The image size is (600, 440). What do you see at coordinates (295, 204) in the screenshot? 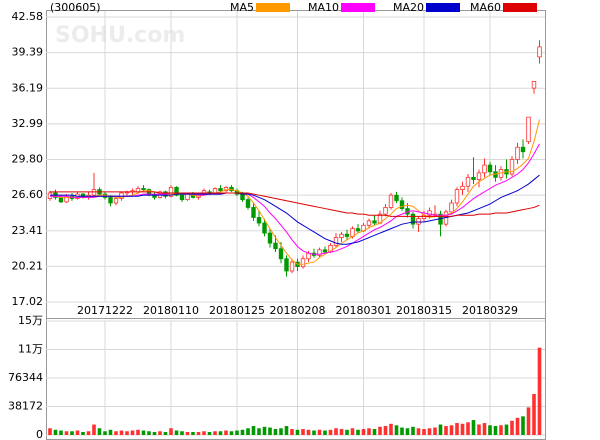
I see `ma-line` at bounding box center [295, 204].